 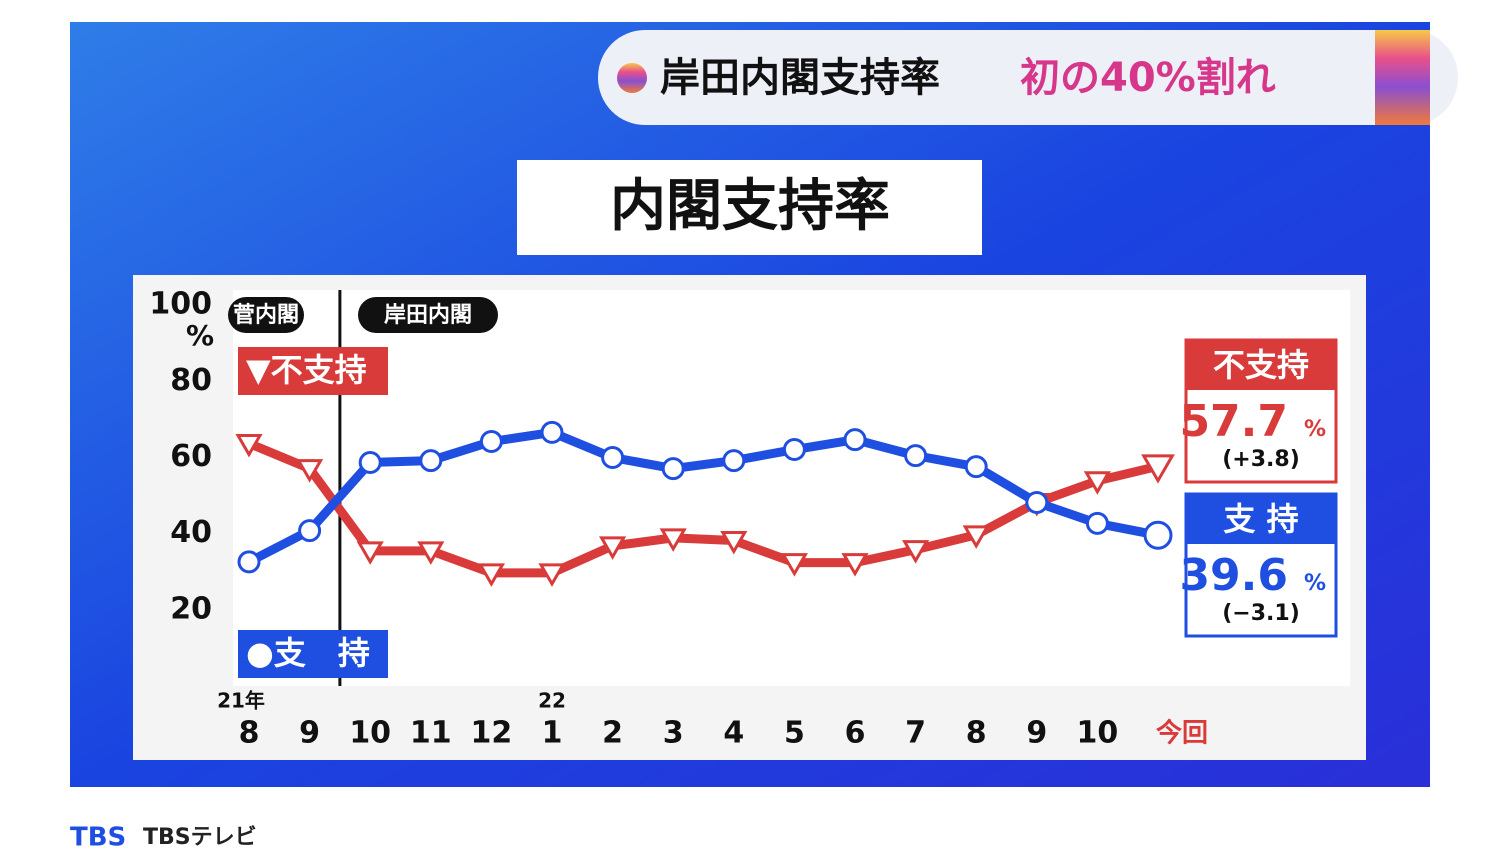 I want to click on legend-label: ▼不支持, so click(x=306, y=370).